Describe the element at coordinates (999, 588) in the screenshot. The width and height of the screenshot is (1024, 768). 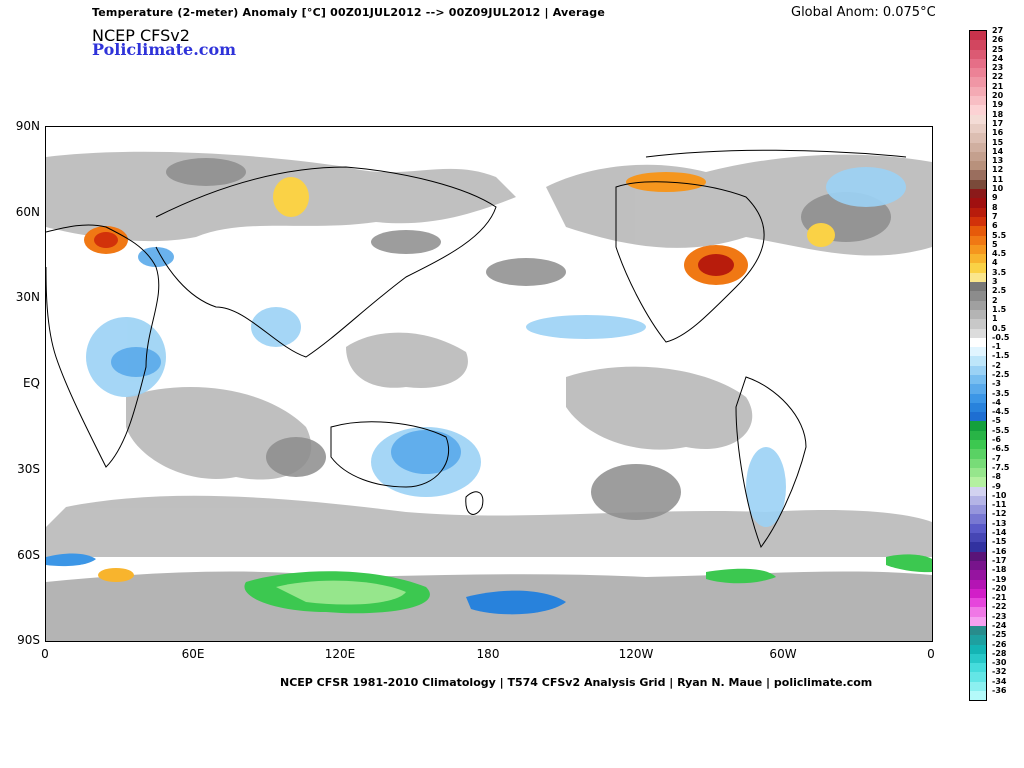
I see `colorbar-tick-label: -20` at that location.